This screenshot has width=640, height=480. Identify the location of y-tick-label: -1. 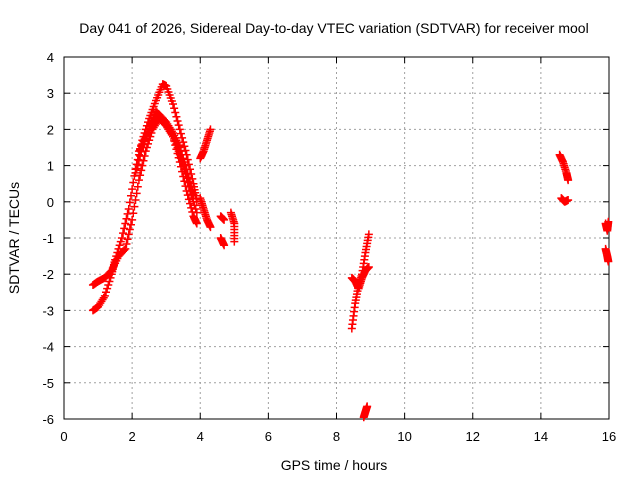
(48, 238).